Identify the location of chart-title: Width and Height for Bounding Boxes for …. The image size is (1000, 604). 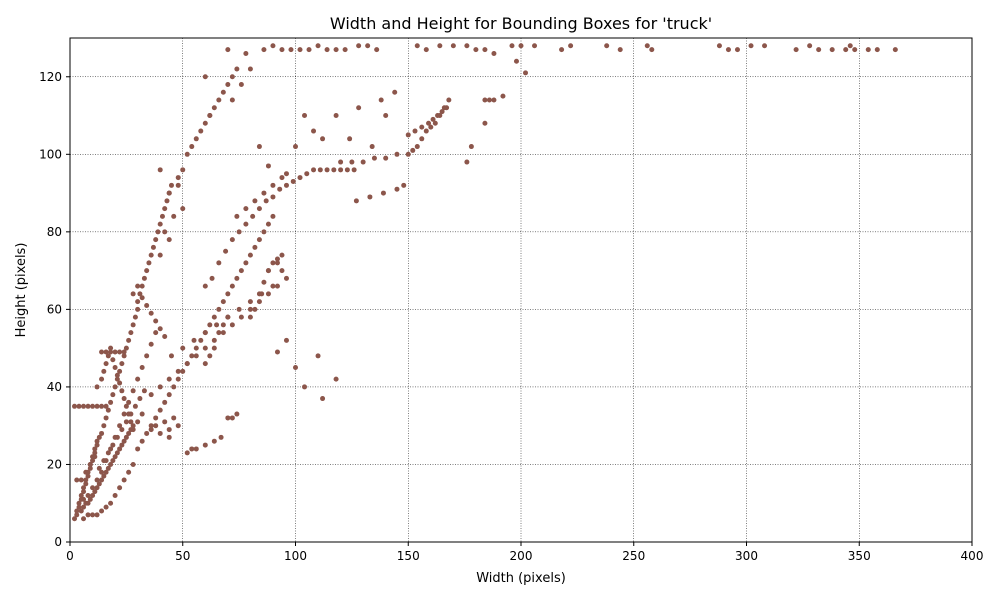
(521, 23).